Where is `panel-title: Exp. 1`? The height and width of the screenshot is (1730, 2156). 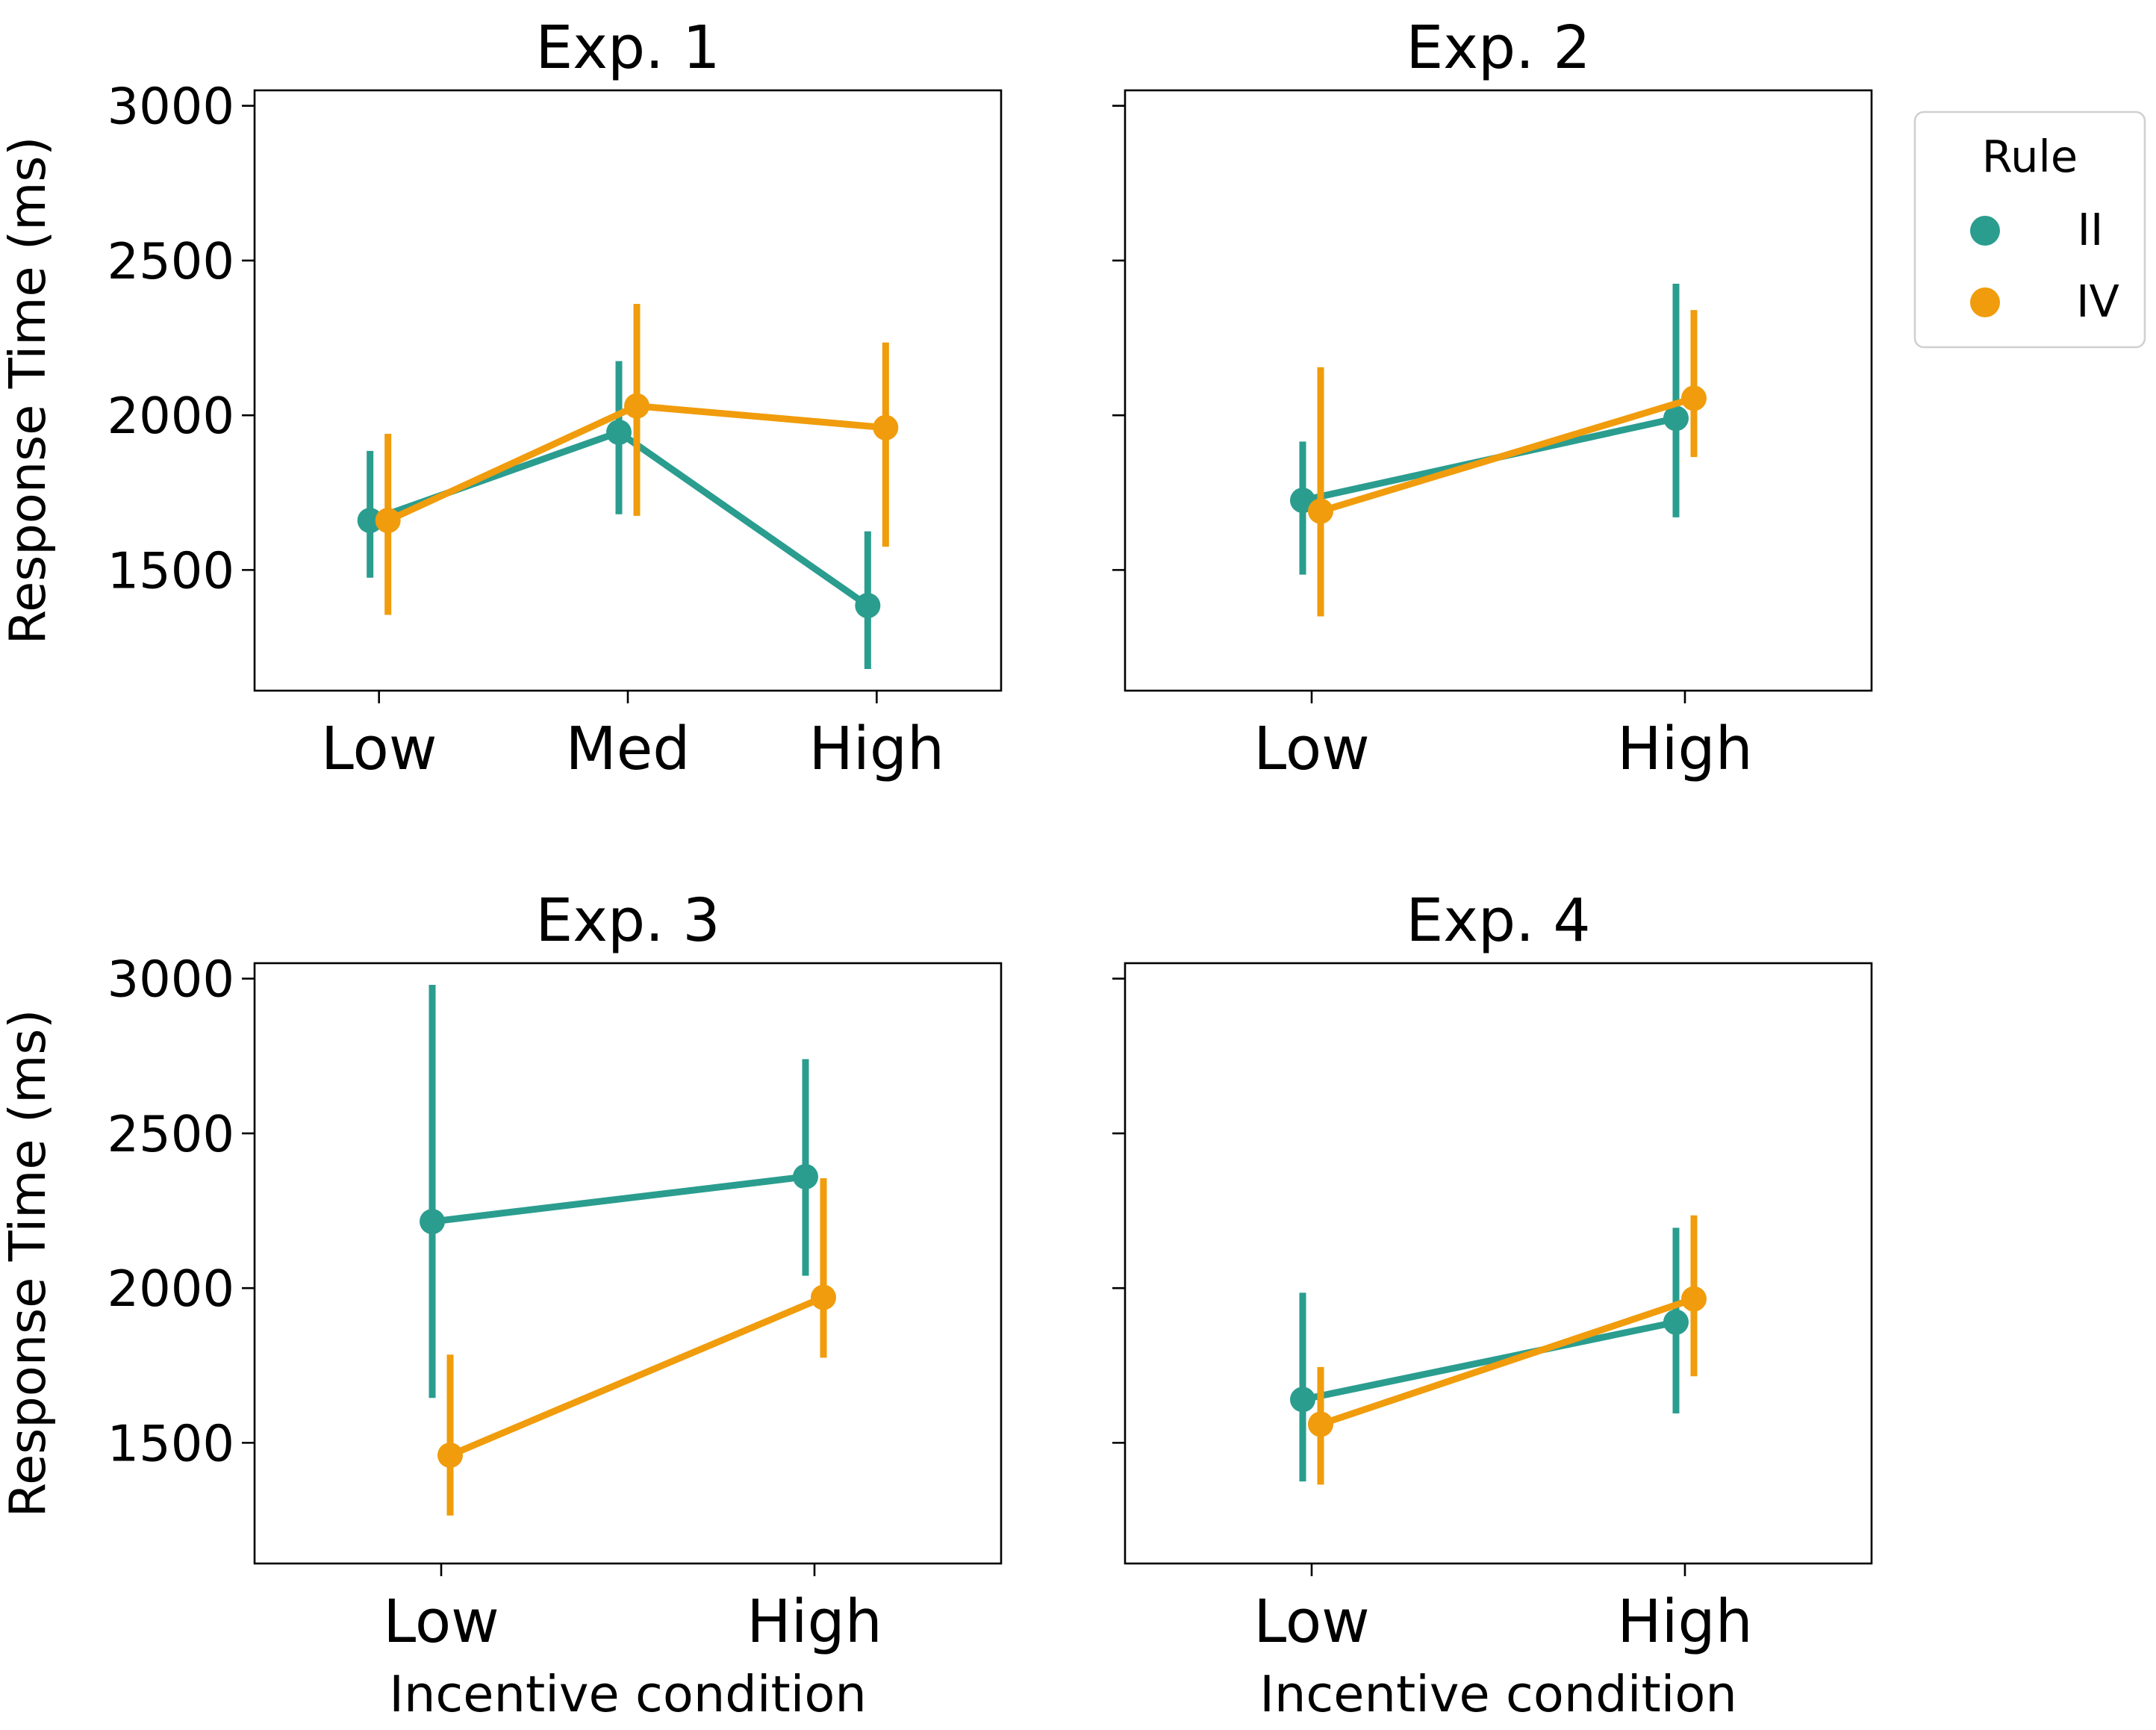 panel-title: Exp. 1 is located at coordinates (627, 47).